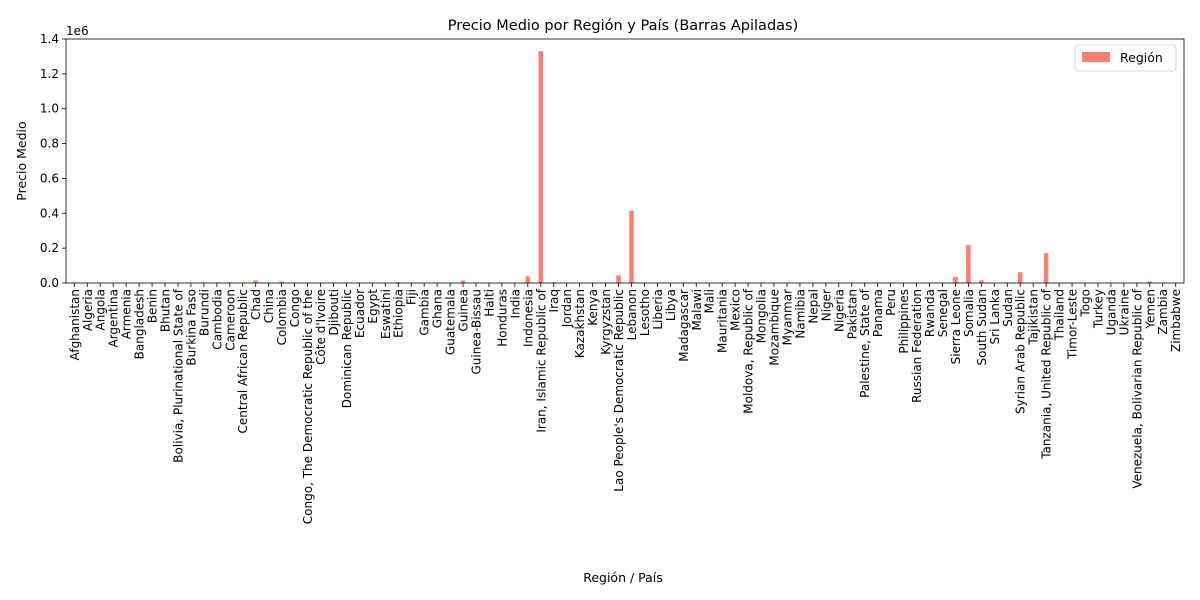 This screenshot has height=600, width=1200. I want to click on x-tick-label: Iraq, so click(554, 300).